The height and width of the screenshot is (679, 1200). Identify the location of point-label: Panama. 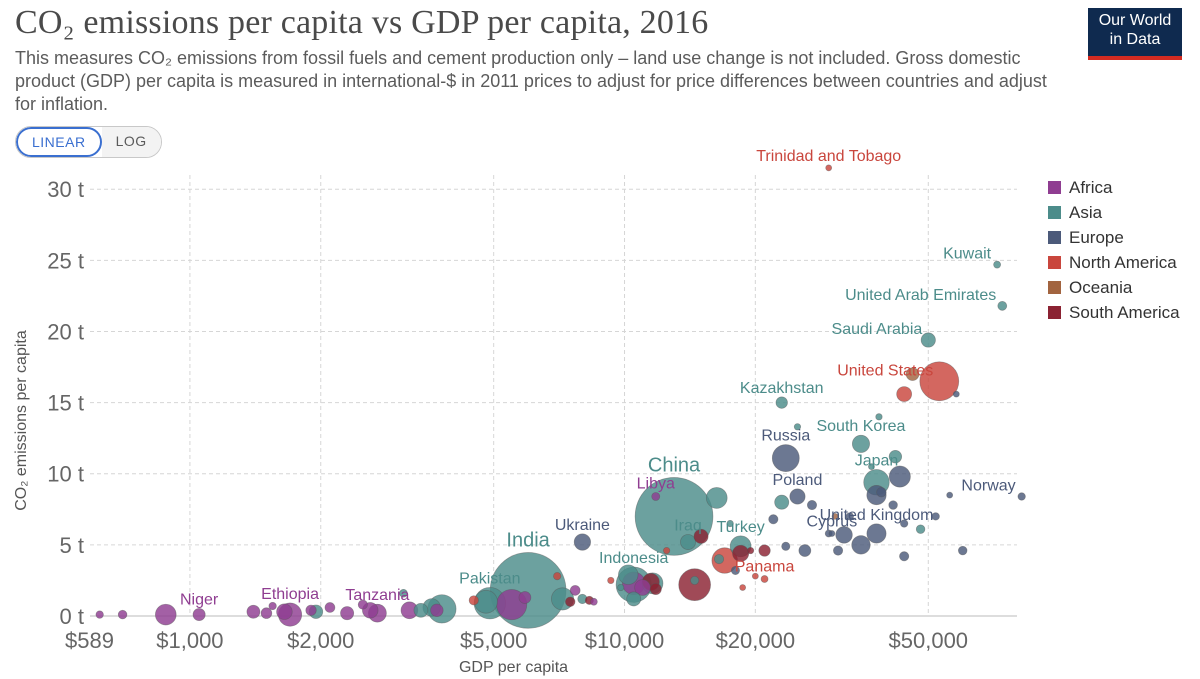
(765, 567).